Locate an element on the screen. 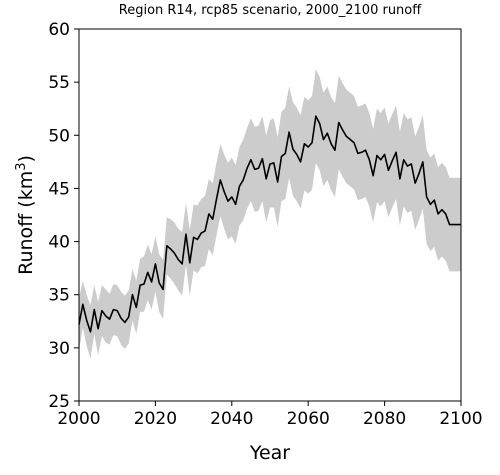 This screenshot has height=475, width=500. x-tick-label: 2080 is located at coordinates (384, 419).